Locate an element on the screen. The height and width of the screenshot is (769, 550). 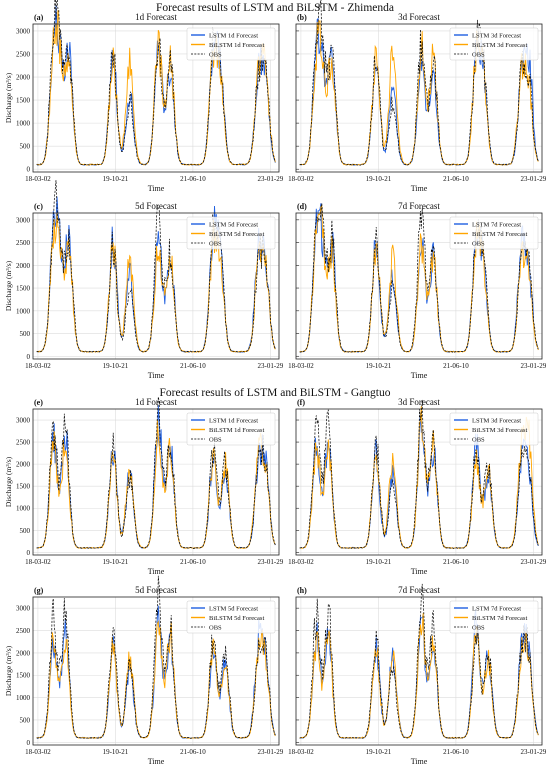
legend: LSTM 3d Forecast BiLSTM 3d Forecast OBS is located at coordinates (494, 44).